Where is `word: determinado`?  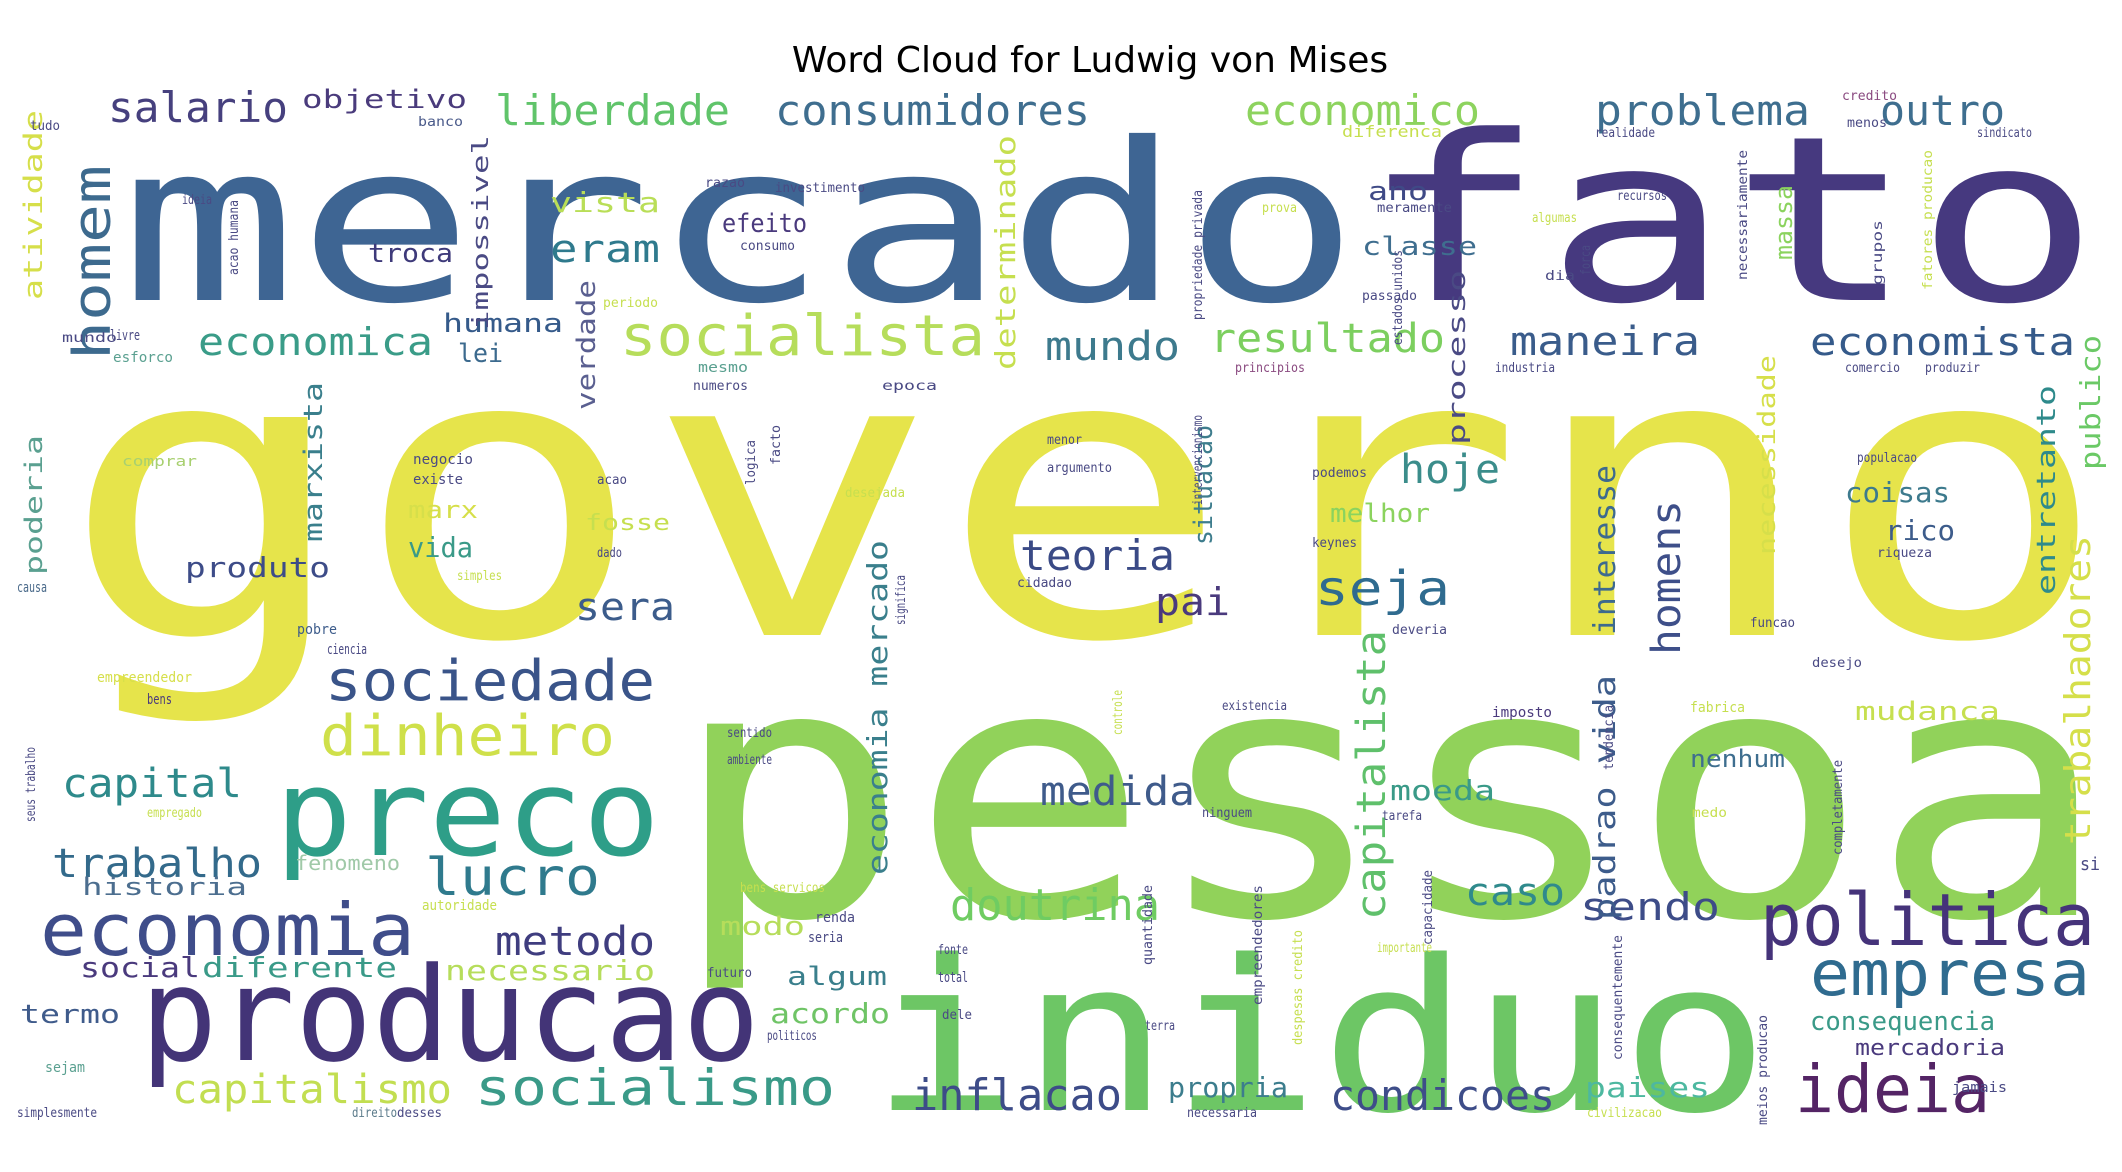 word: determinado is located at coordinates (1005, 252).